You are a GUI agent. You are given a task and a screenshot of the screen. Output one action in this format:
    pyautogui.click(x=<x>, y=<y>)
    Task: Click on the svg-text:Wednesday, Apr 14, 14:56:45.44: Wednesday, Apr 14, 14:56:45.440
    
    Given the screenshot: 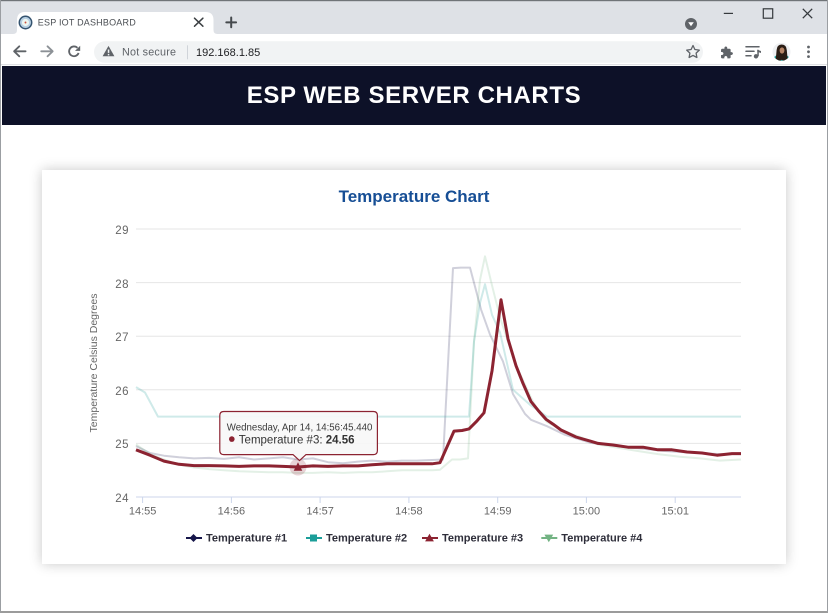 What is the action you would take?
    pyautogui.click(x=300, y=428)
    